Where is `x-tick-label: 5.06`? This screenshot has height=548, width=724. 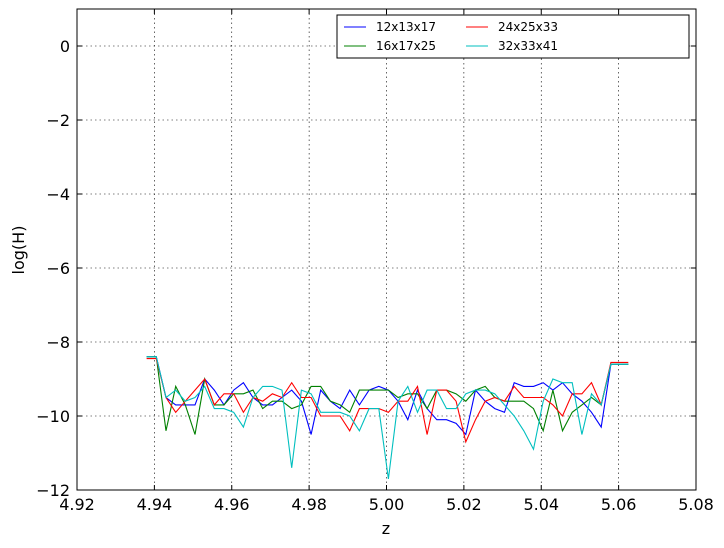 x-tick-label: 5.06 is located at coordinates (619, 504).